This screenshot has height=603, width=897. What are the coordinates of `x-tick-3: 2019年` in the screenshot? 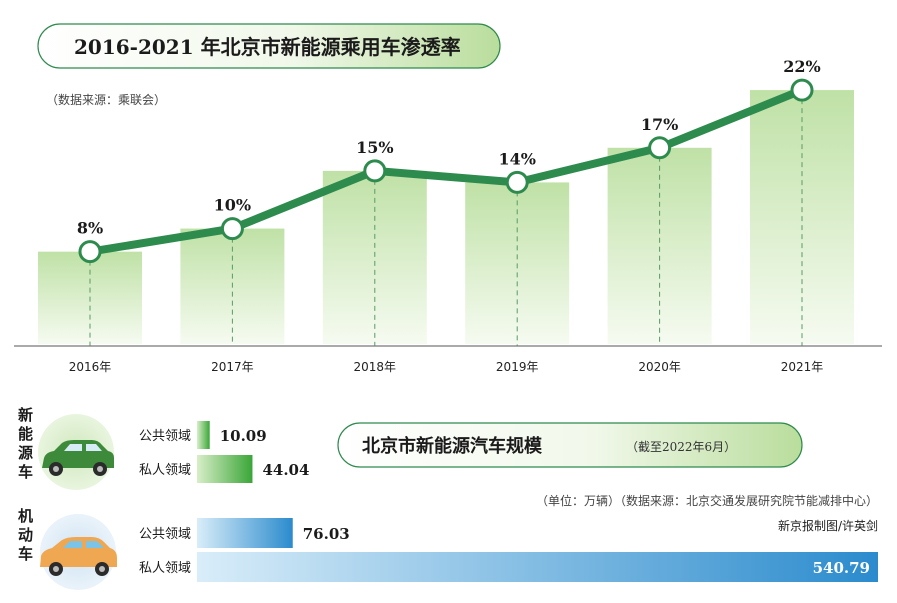 It's located at (517, 367).